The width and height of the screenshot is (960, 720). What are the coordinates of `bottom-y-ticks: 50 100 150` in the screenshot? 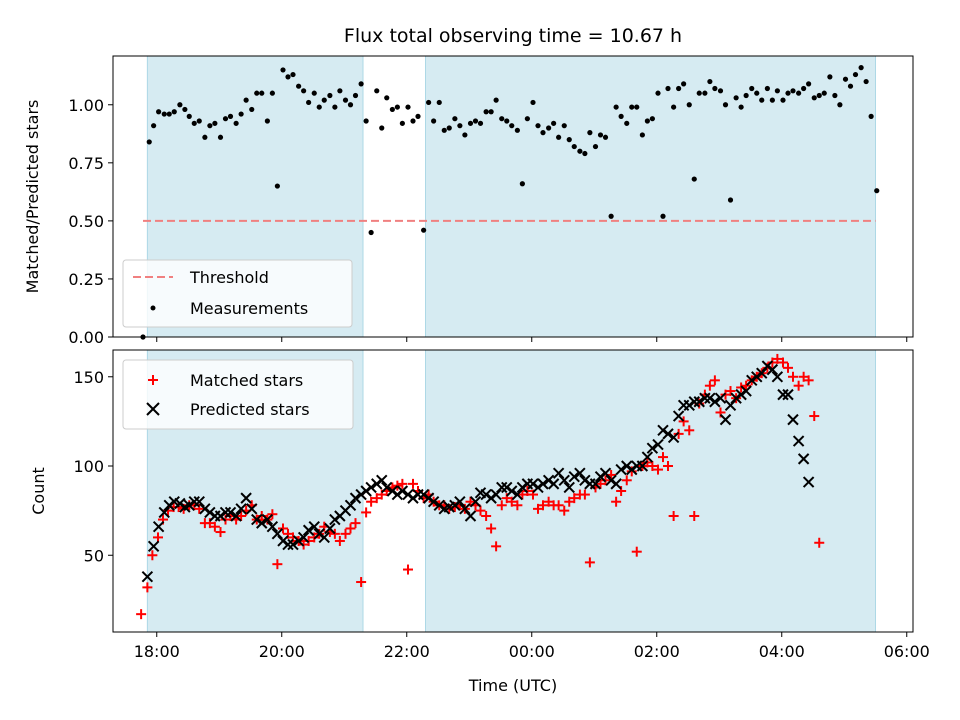 It's located at (93, 466).